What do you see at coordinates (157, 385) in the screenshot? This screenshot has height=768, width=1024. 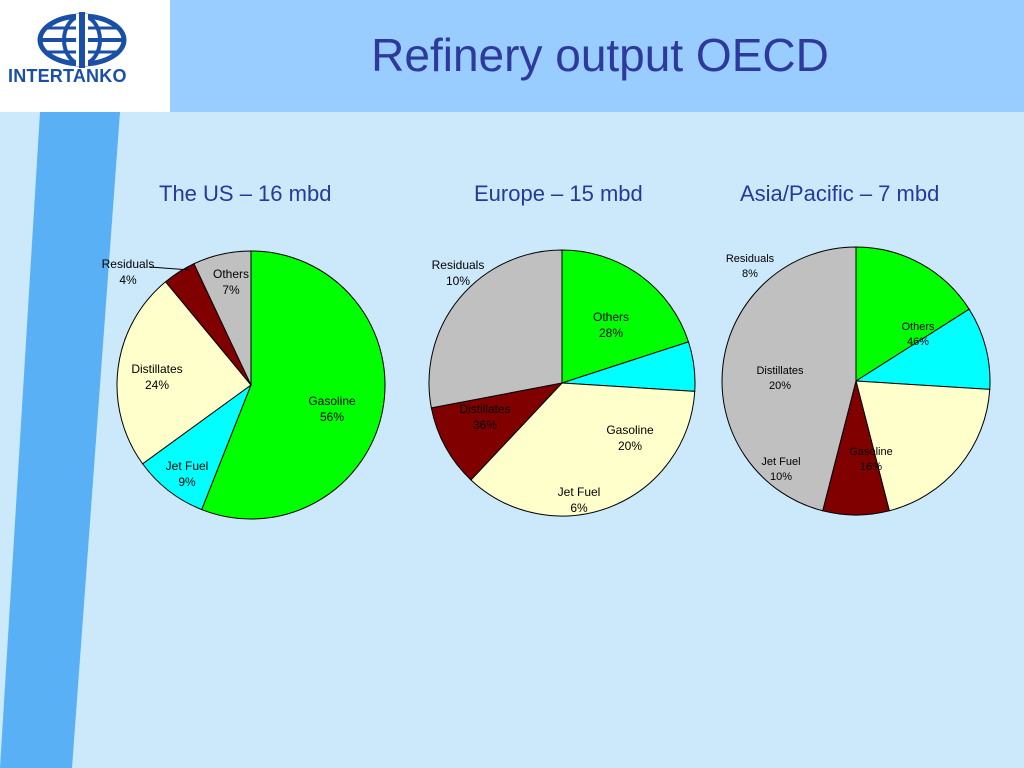 I see `slice-value-distillates: 24%` at bounding box center [157, 385].